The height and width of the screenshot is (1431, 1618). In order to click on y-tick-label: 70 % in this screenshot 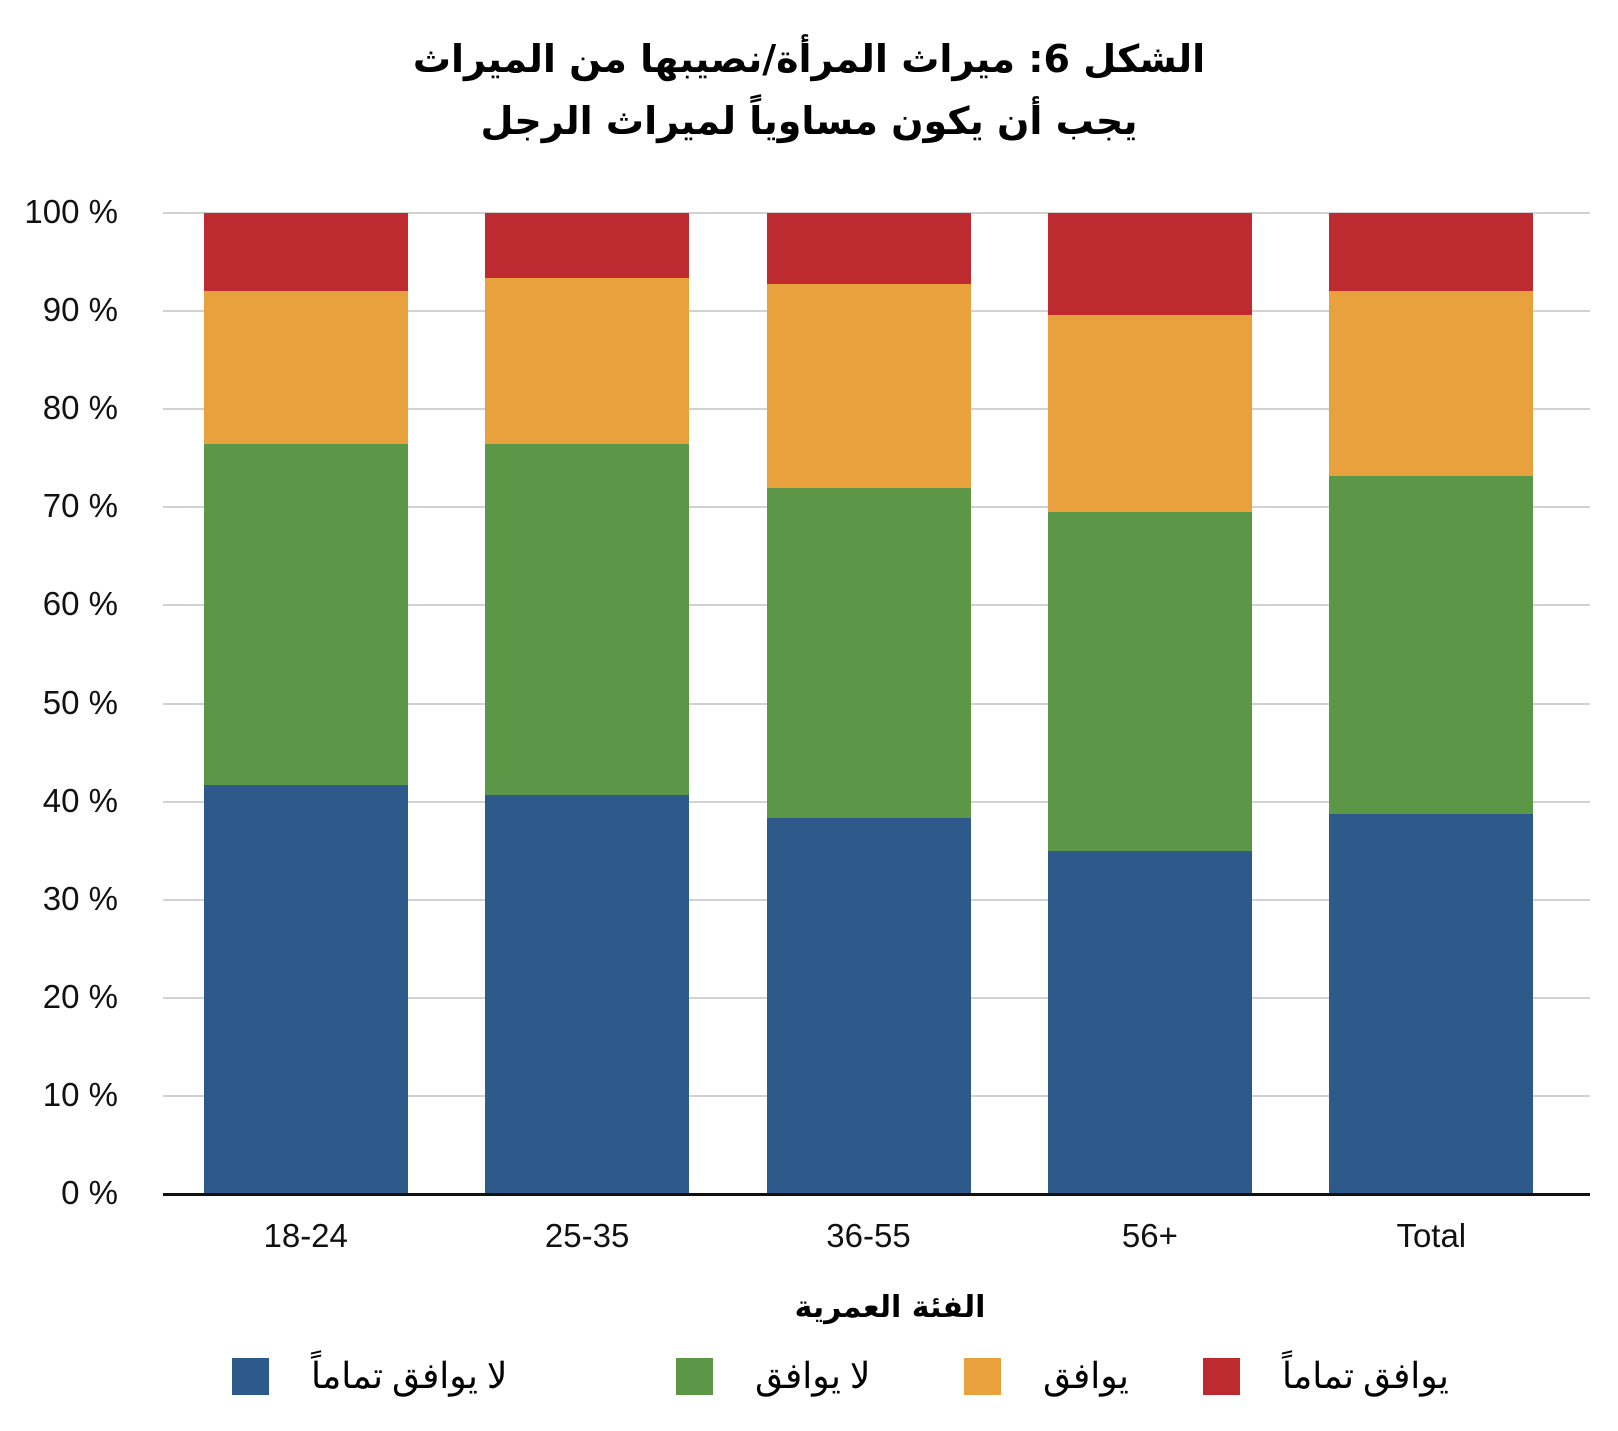, I will do `click(80, 506)`.